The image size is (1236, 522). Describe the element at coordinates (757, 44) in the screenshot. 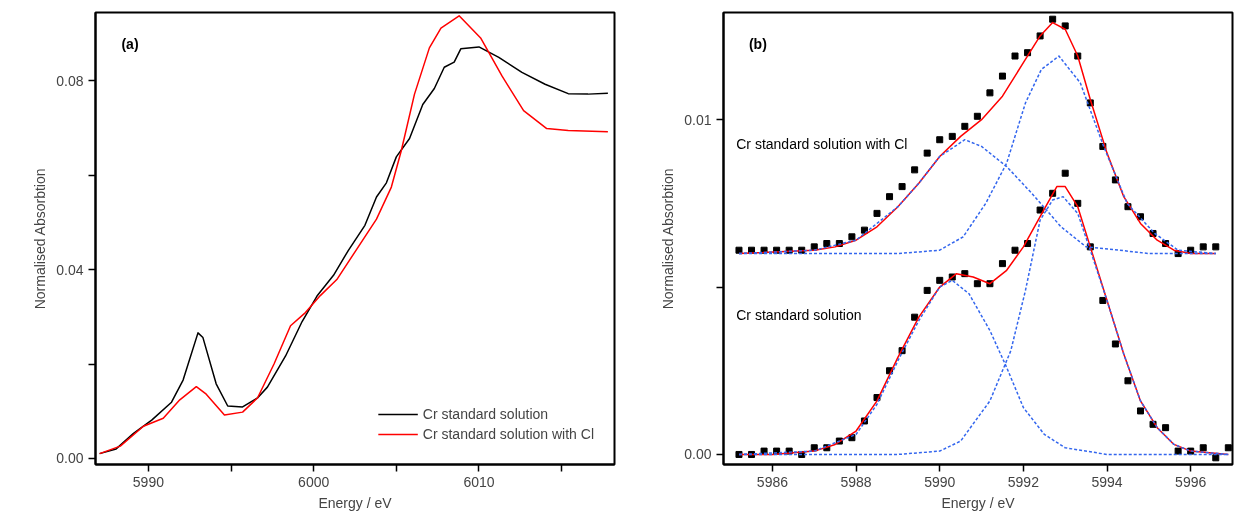

I see `annotation: (b)` at that location.